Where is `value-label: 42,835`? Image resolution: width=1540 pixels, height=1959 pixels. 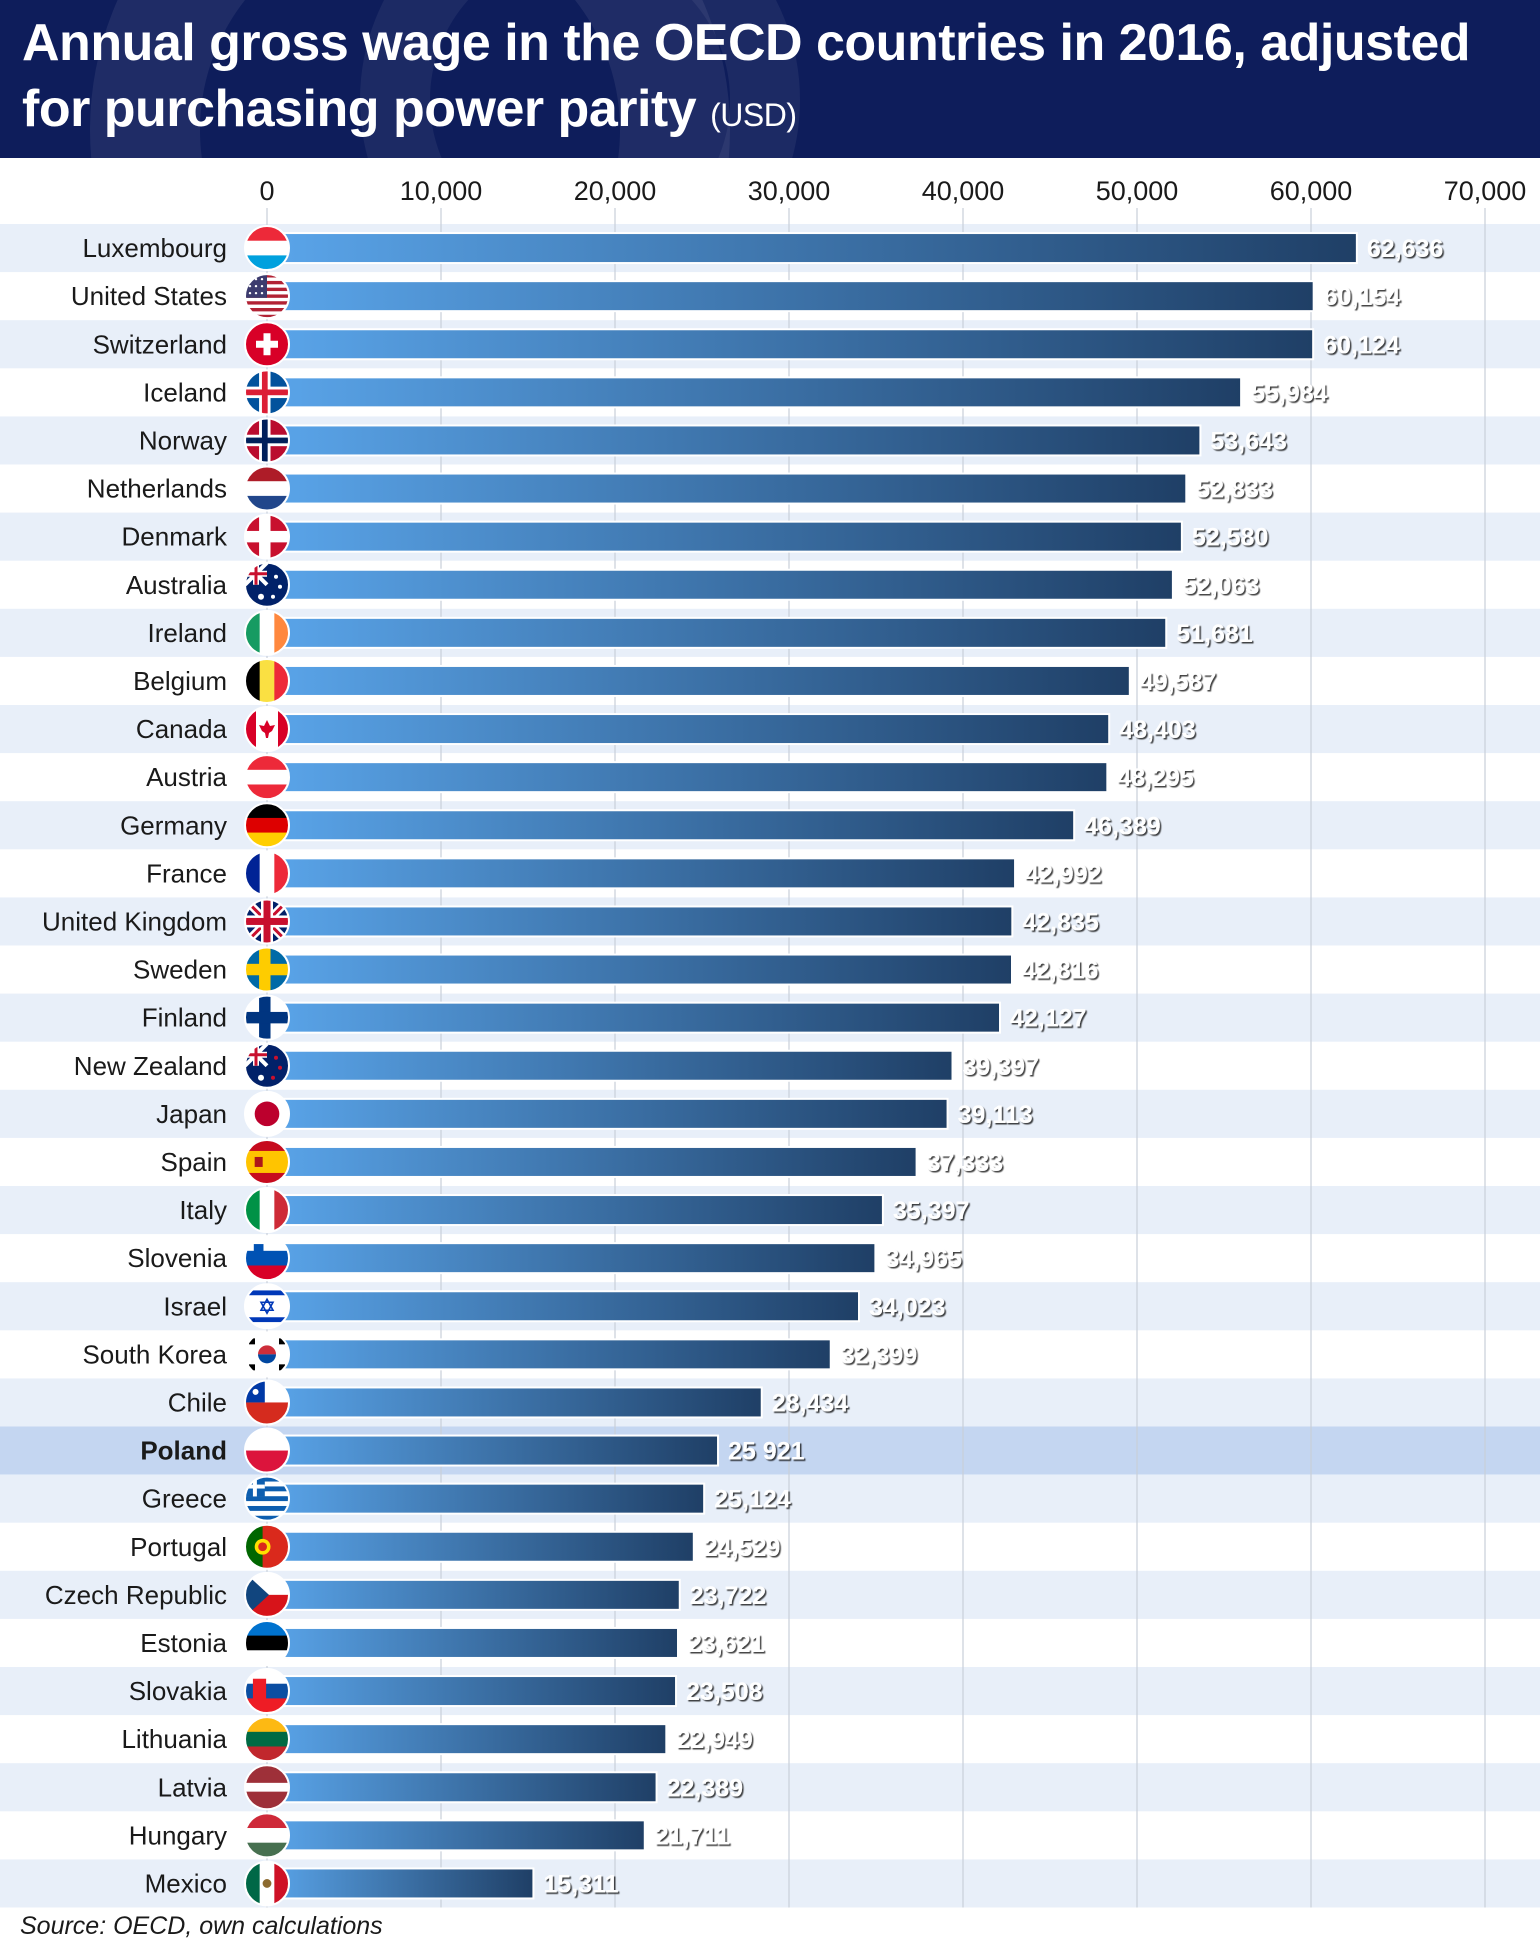
value-label: 42,835 is located at coordinates (1060, 922).